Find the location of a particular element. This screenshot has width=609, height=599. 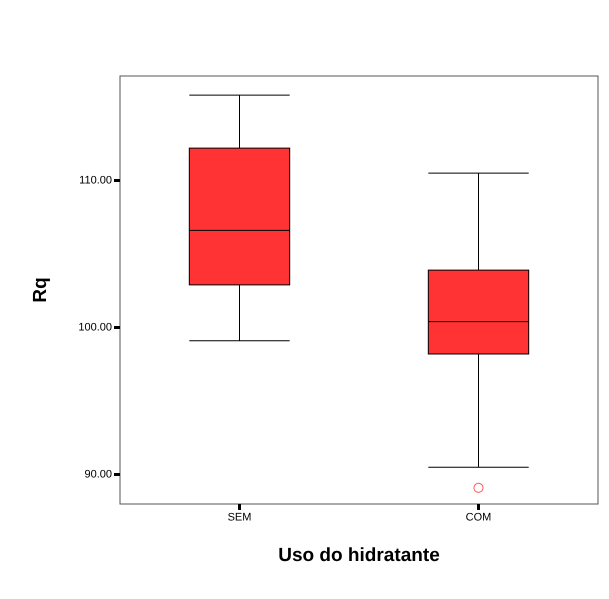

y-tick-label: 100.00 is located at coordinates (95, 328).